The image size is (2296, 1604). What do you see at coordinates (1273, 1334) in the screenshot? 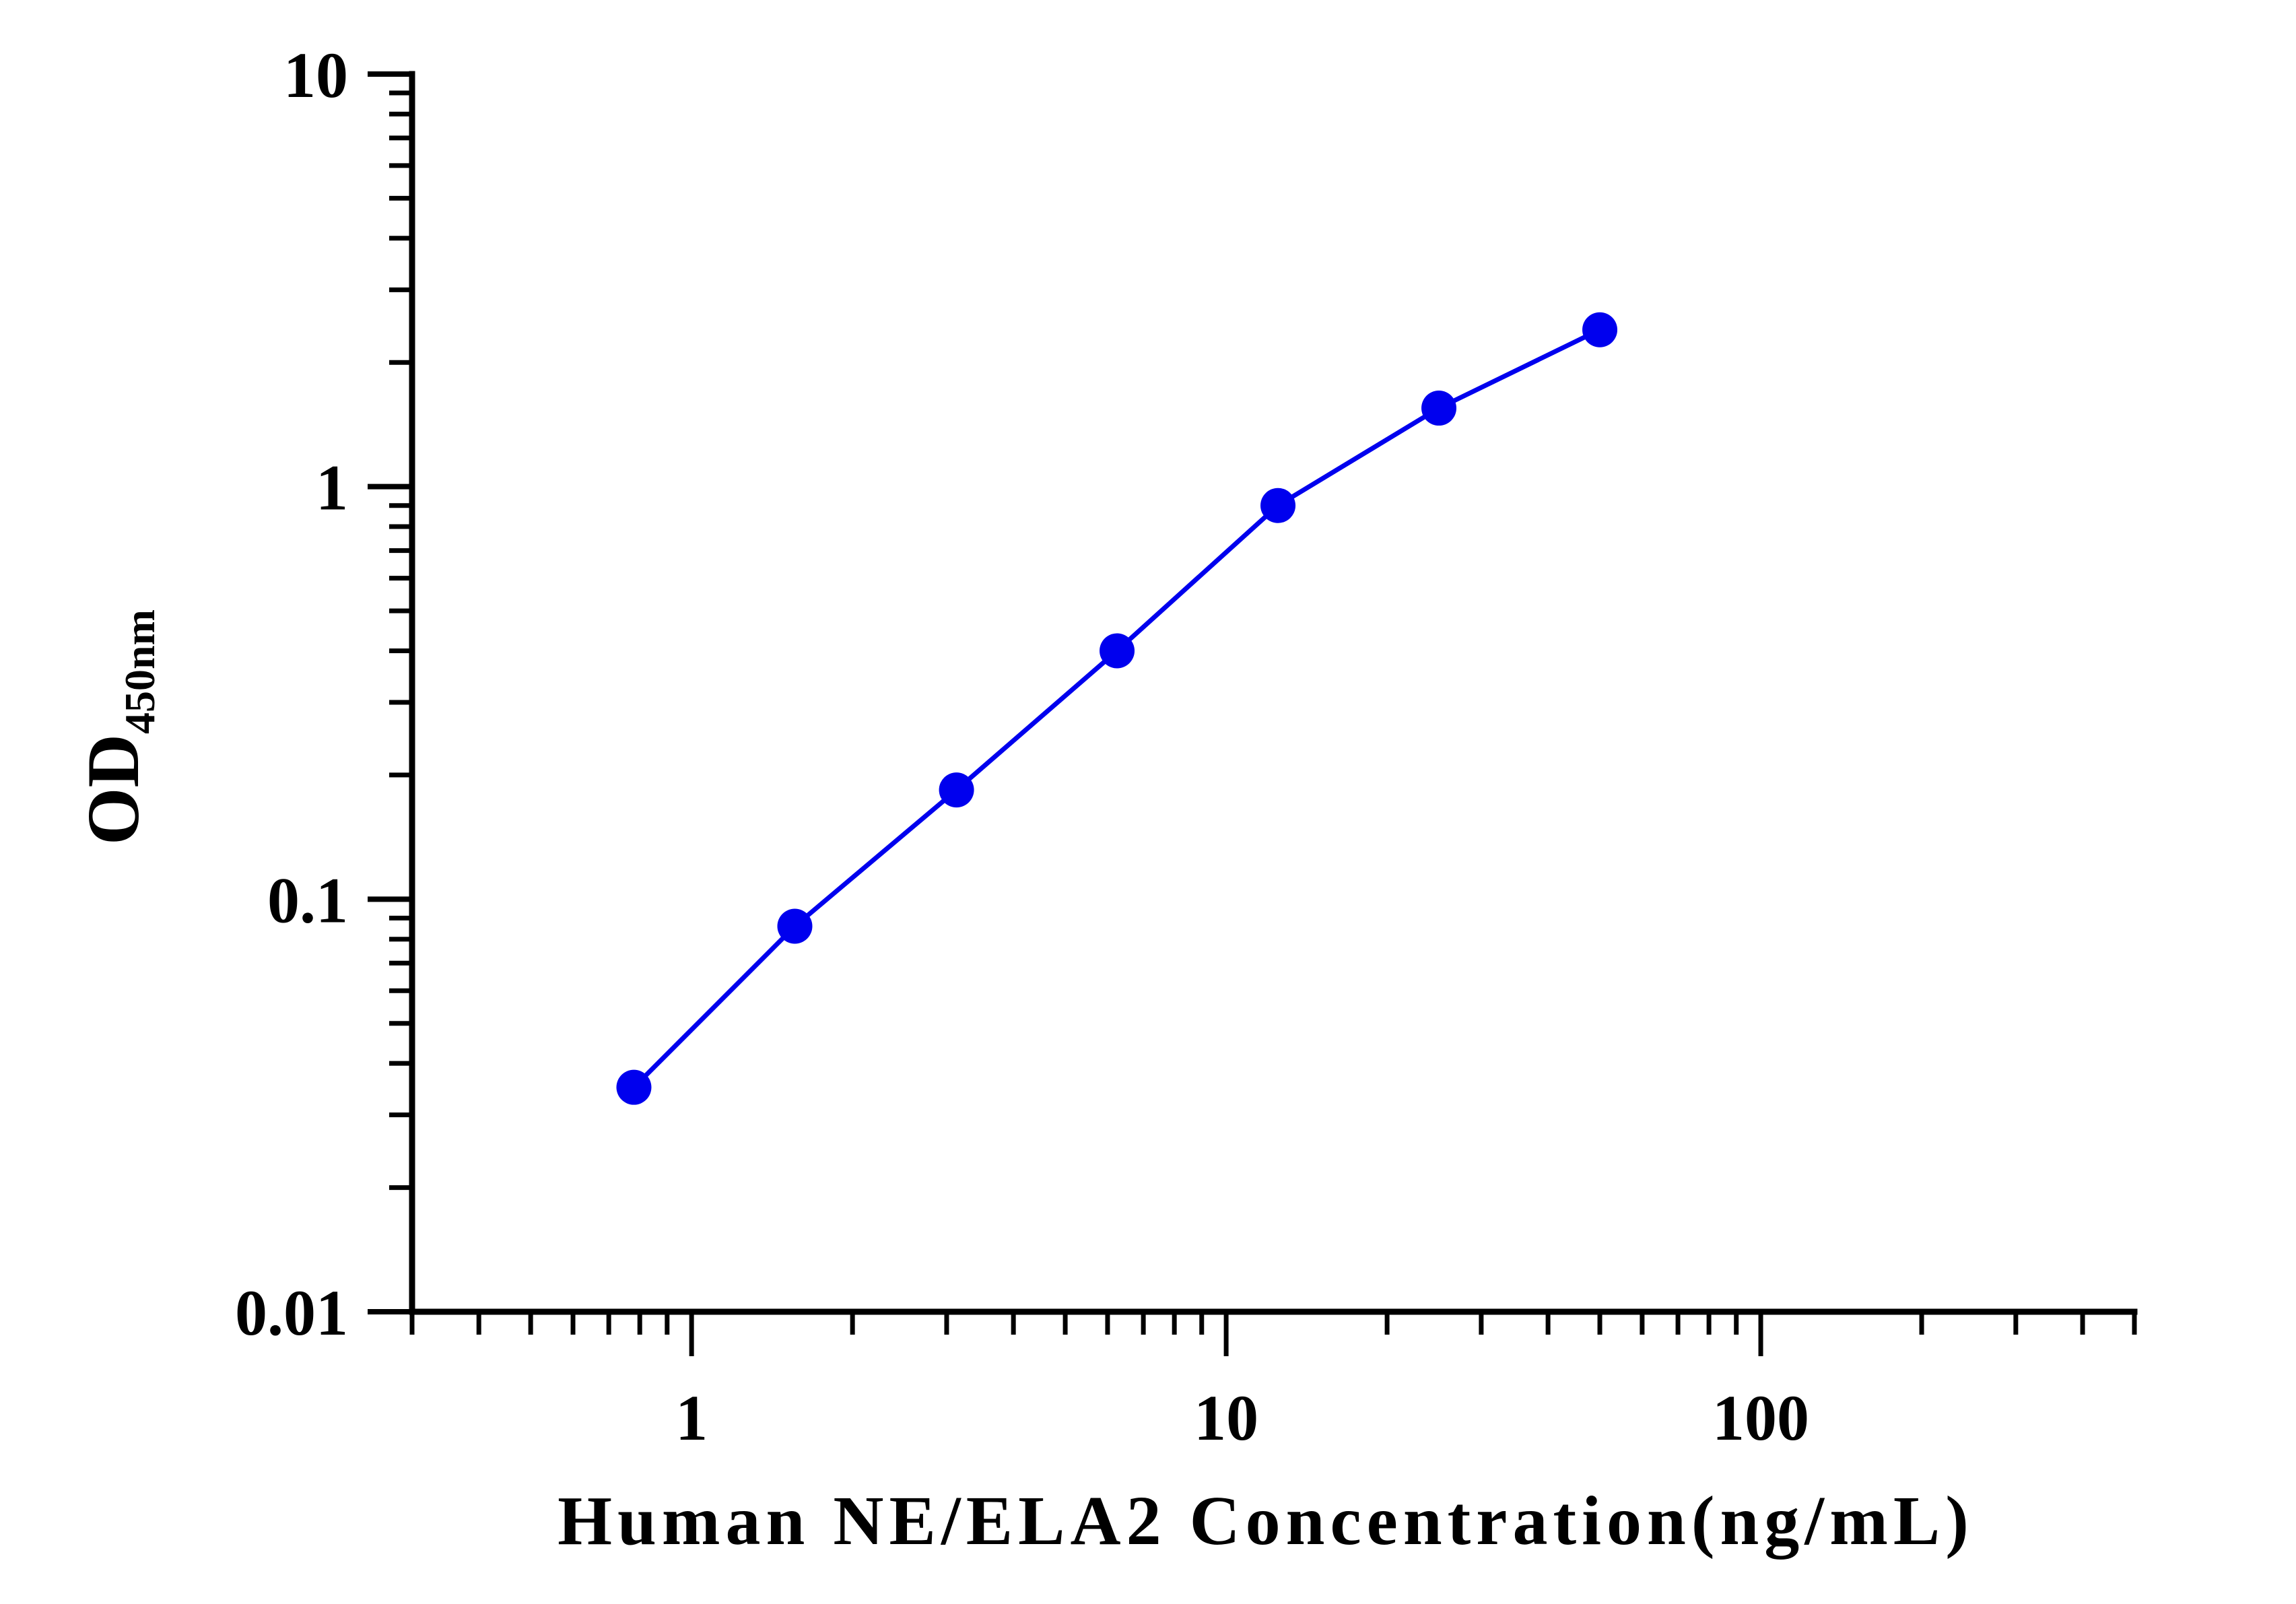
I see `x-axis-ticks` at bounding box center [1273, 1334].